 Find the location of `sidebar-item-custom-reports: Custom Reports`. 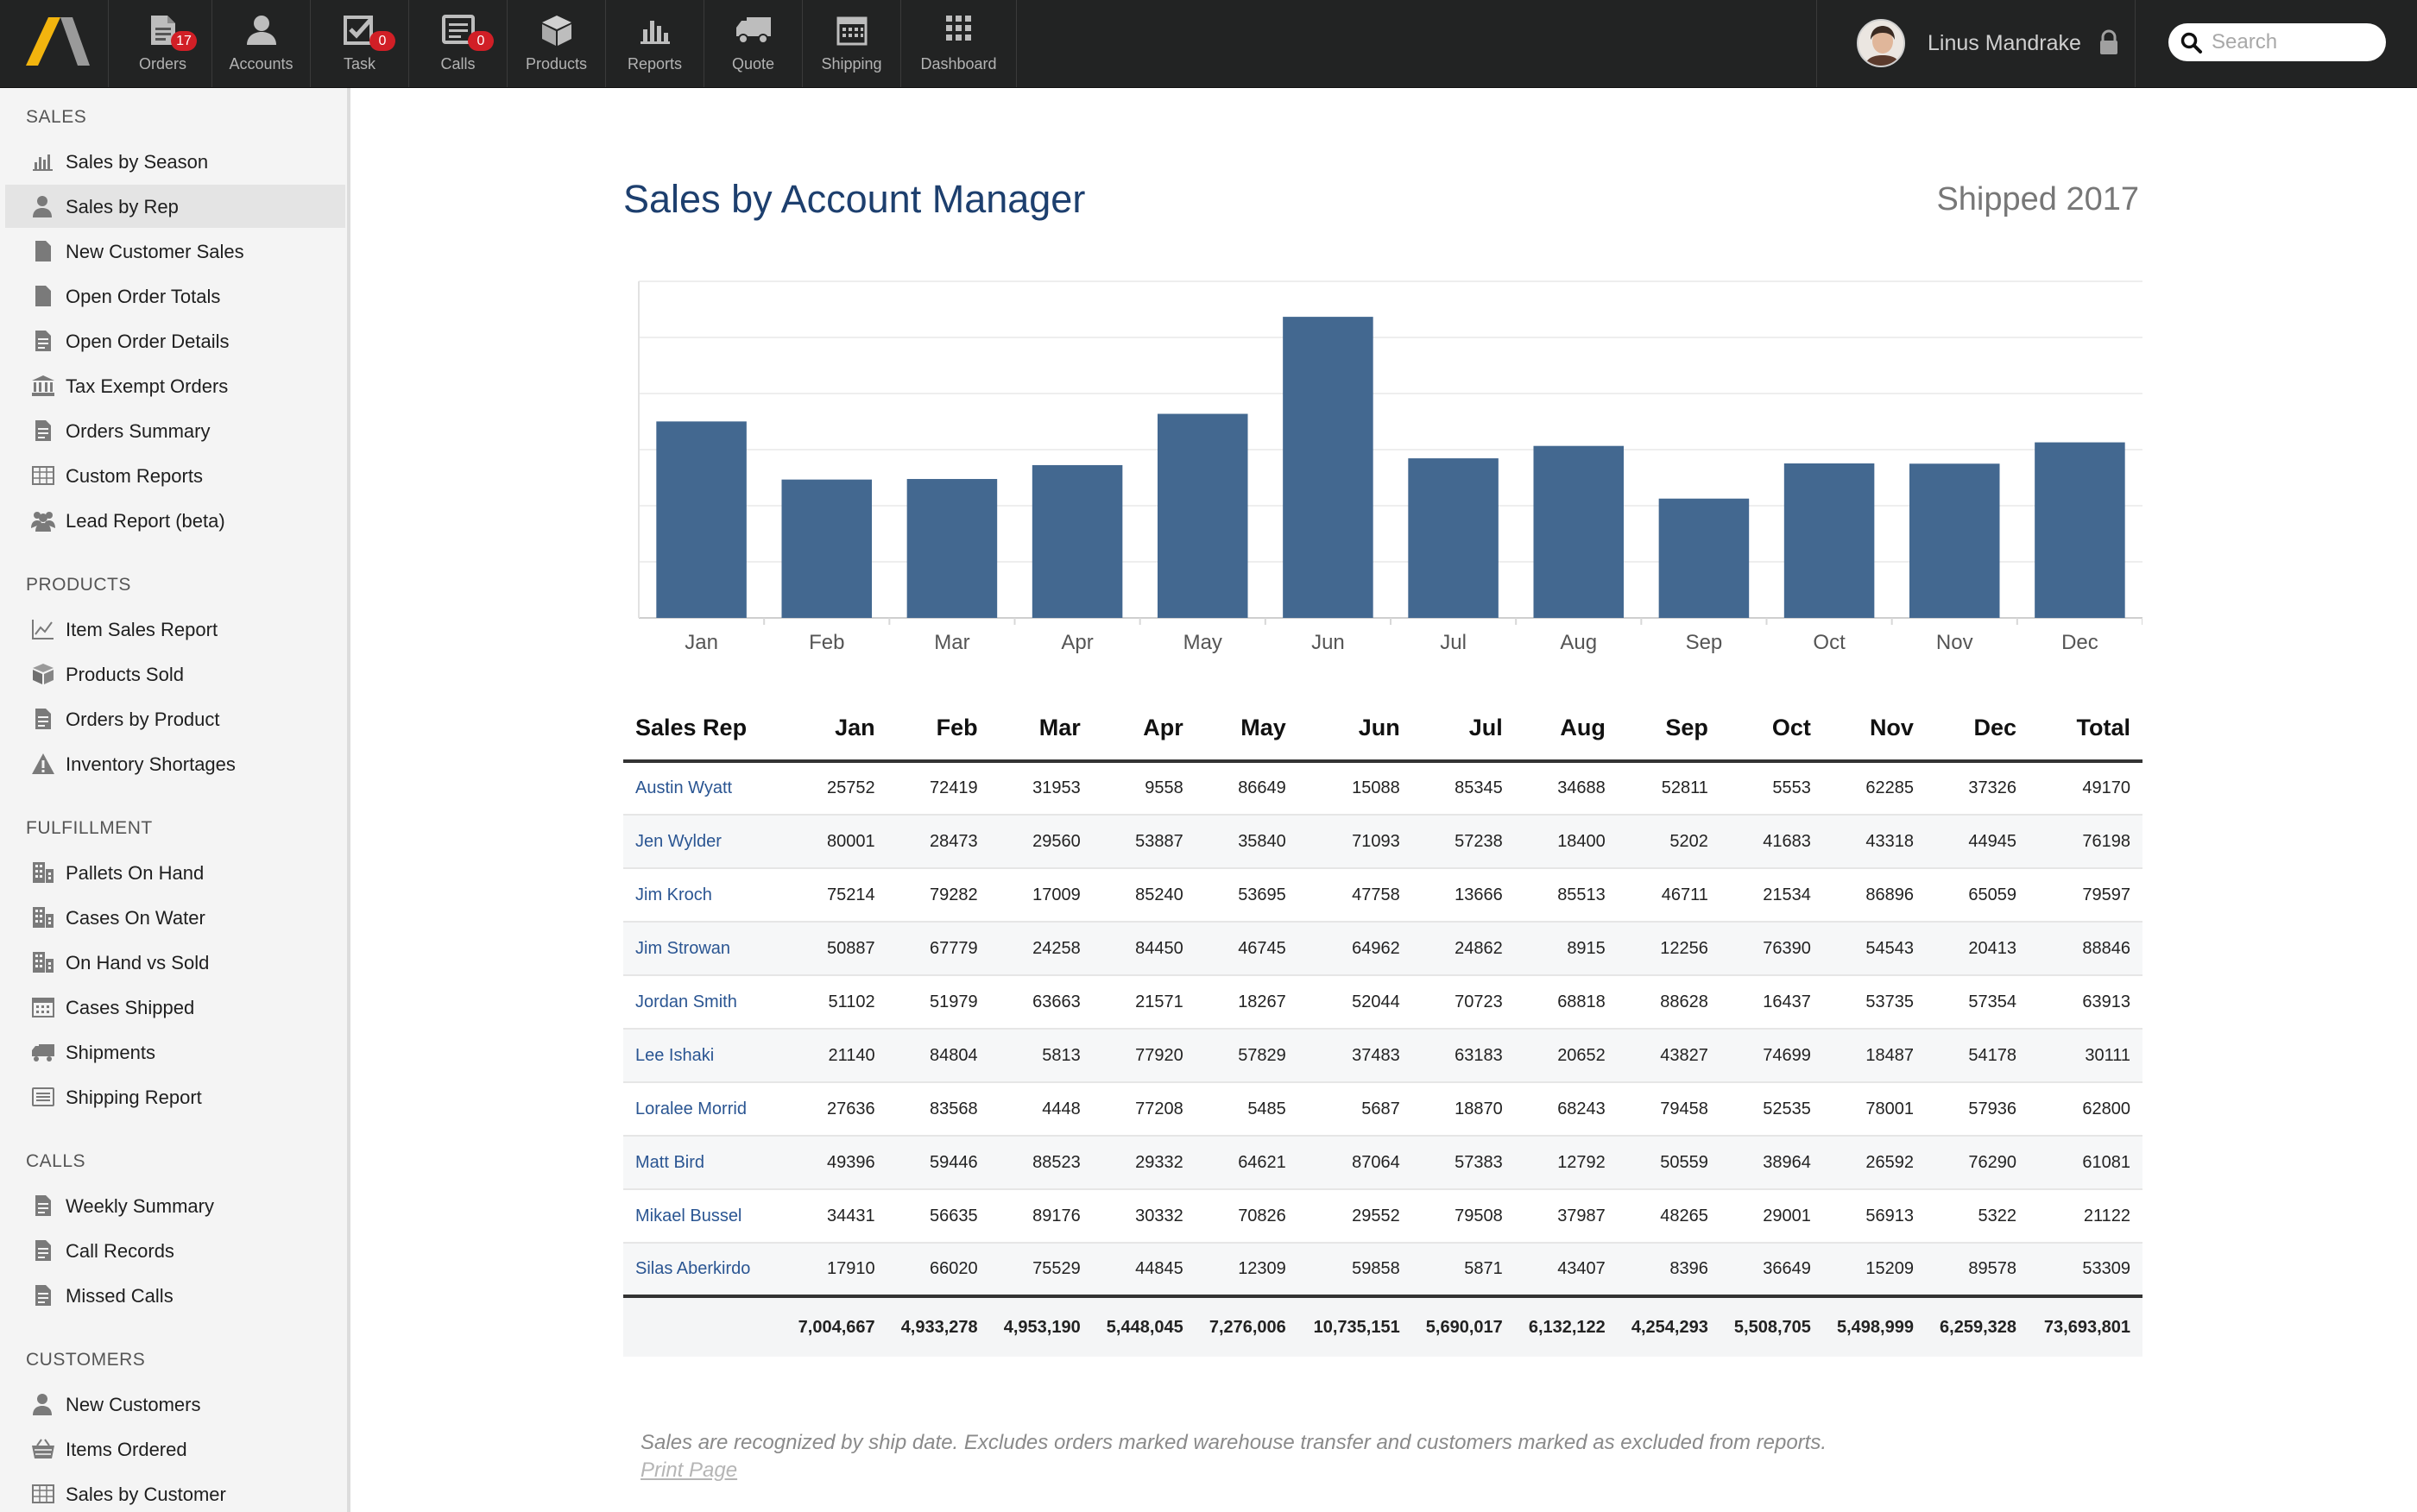

sidebar-item-custom-reports: Custom Reports is located at coordinates (175, 475).